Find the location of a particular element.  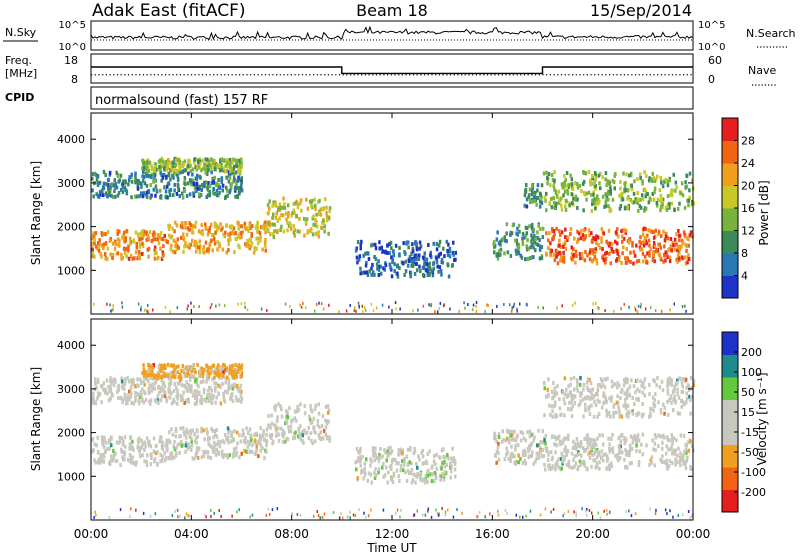

colorbar-segment is located at coordinates (730, 242).